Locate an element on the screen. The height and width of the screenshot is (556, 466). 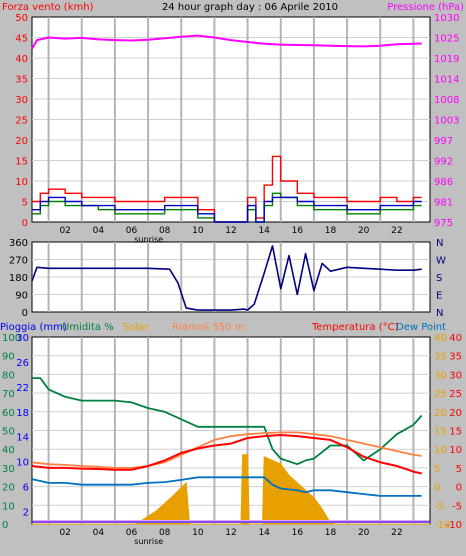
chart-title: 24 hour graph day : 06 Aprile 2010 is located at coordinates (250, 7).